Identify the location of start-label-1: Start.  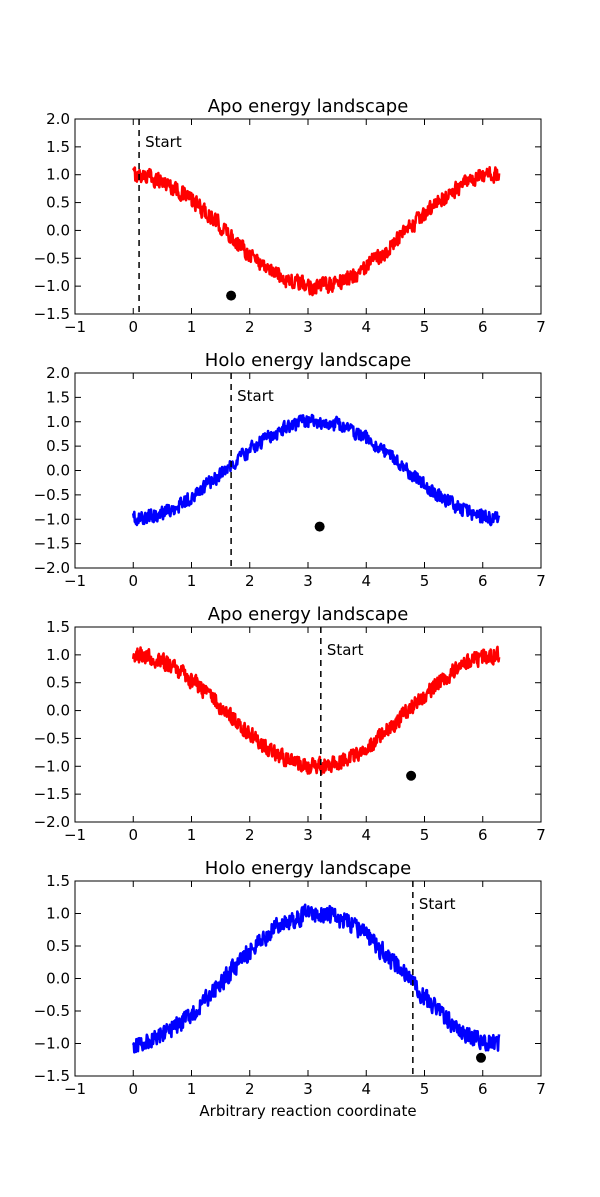
(255, 396).